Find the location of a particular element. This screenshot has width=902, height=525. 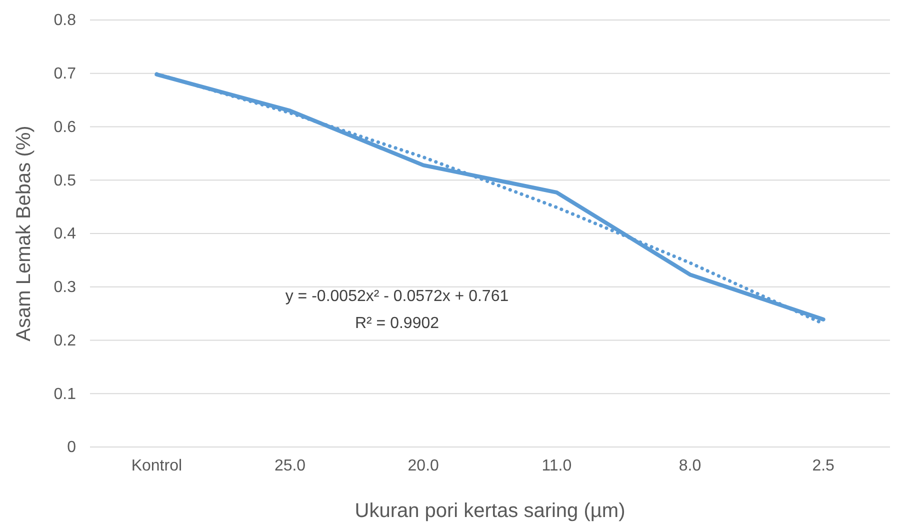

x-tick-label: 20.0 is located at coordinates (424, 465).